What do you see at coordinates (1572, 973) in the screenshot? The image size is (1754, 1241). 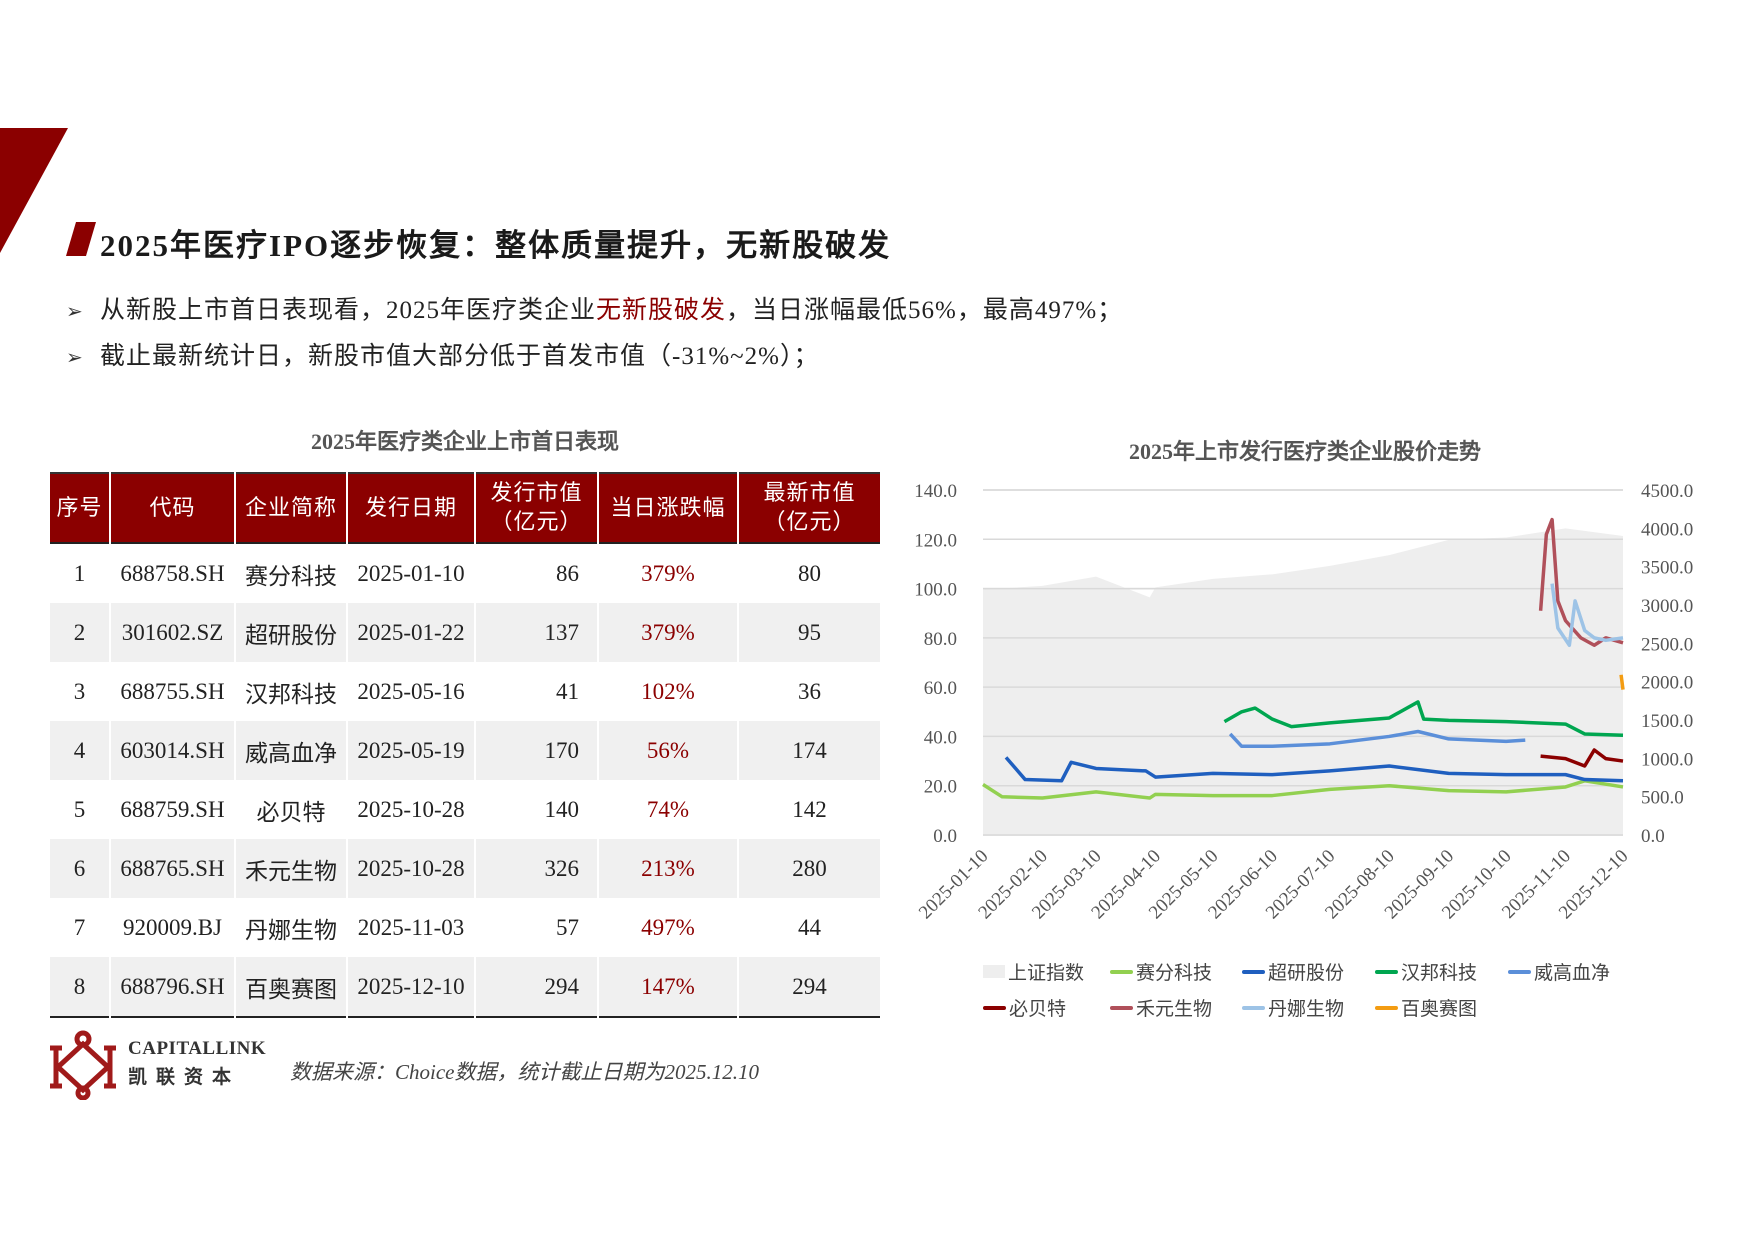 I see `legend-label: 威高血净` at bounding box center [1572, 973].